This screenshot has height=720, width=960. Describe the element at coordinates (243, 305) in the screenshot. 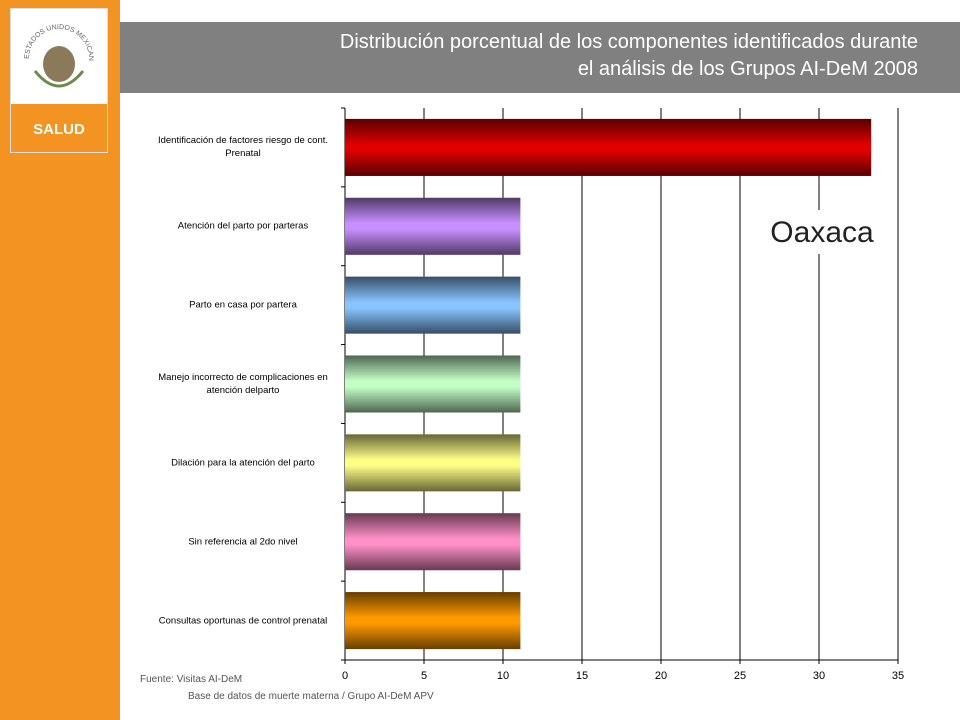

I see `category-label: Parto en casa por partera` at that location.